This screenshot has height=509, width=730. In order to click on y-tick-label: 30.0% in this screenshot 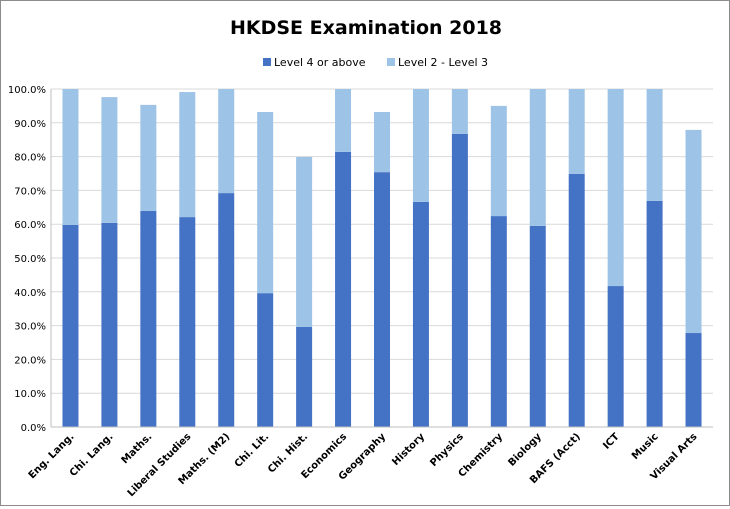, I will do `click(30, 327)`.